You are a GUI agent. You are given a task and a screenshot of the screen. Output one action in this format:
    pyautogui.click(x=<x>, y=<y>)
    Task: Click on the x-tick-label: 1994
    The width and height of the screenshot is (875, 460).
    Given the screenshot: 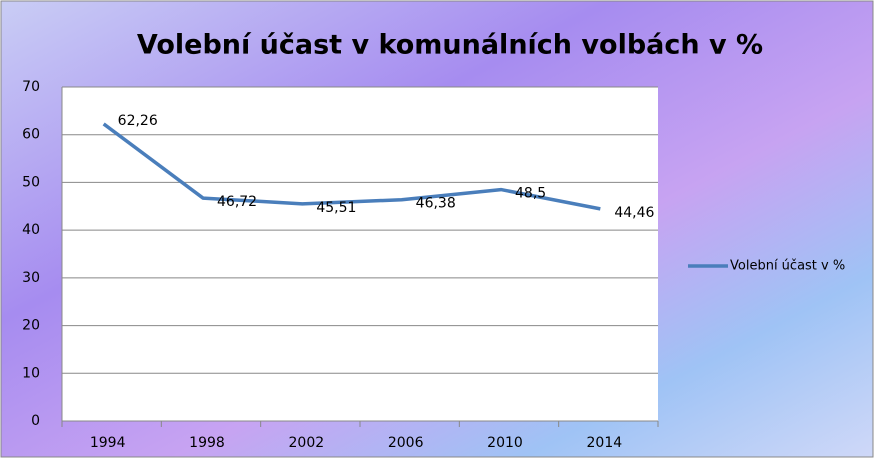 What is the action you would take?
    pyautogui.click(x=108, y=443)
    